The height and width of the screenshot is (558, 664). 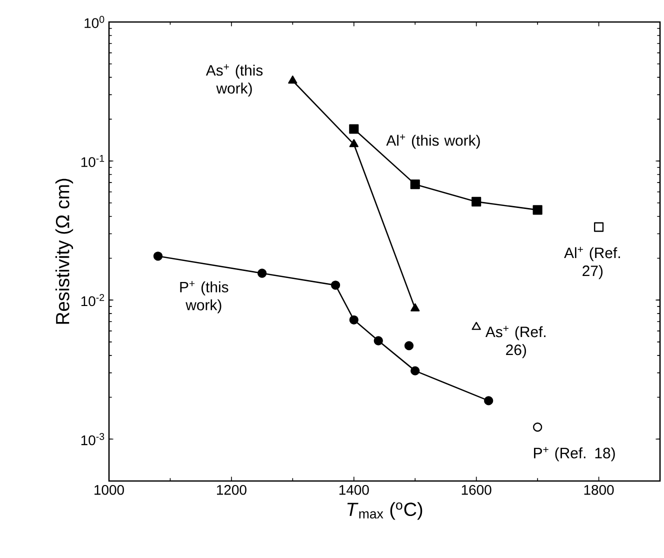 What do you see at coordinates (477, 489) in the screenshot?
I see `x-tick-label: 1600` at bounding box center [477, 489].